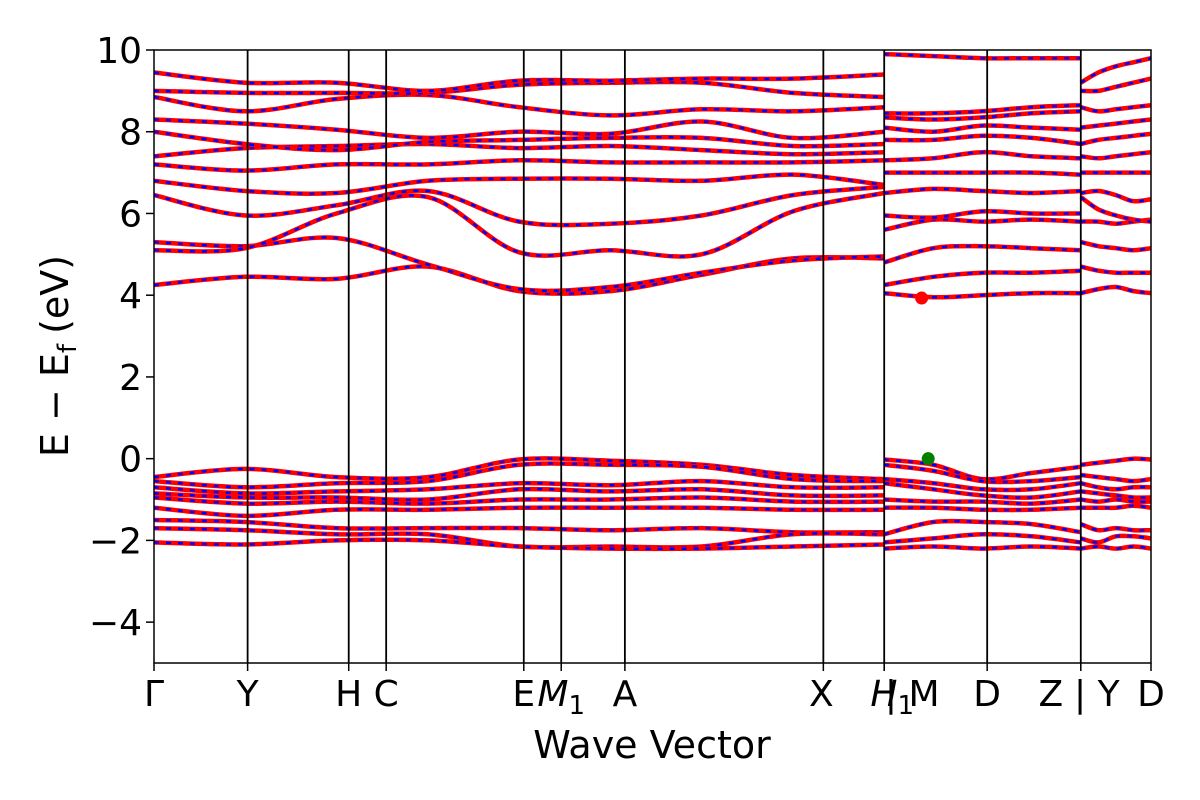 This screenshot has height=800, width=1200. I want to click on band-valence-seg0-6-up, so click(519, 526).